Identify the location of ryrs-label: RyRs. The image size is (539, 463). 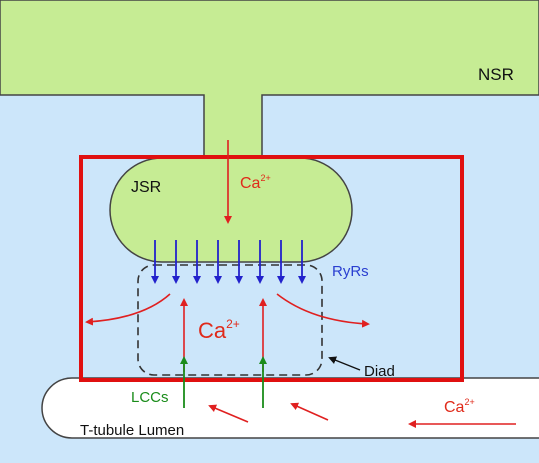
(350, 271).